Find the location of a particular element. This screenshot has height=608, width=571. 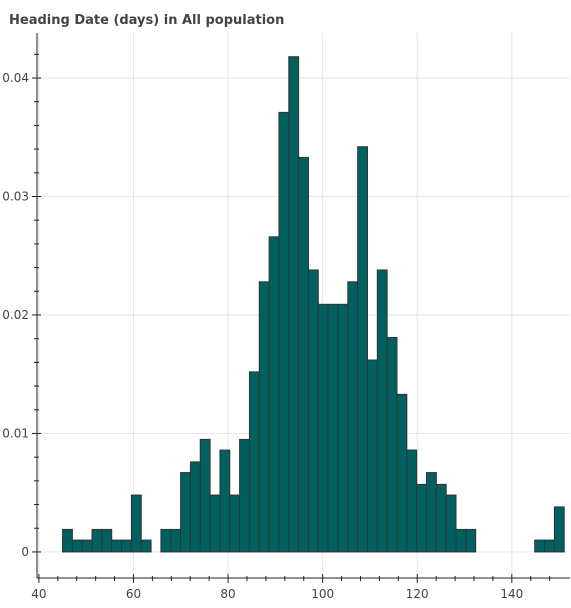

y-tick-label: 0.03 is located at coordinates (15, 197).